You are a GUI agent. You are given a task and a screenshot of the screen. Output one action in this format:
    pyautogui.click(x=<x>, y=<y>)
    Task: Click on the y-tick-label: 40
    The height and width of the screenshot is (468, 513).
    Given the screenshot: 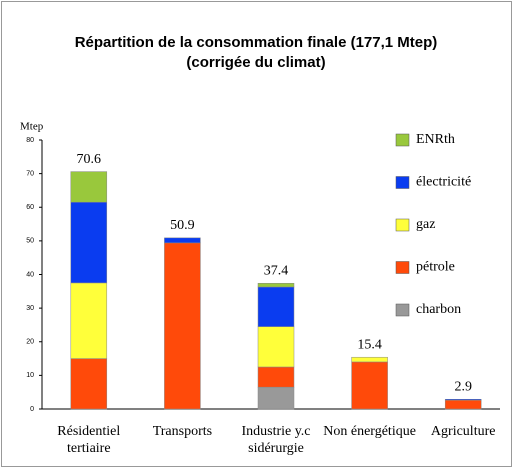 What is the action you would take?
    pyautogui.click(x=30, y=274)
    